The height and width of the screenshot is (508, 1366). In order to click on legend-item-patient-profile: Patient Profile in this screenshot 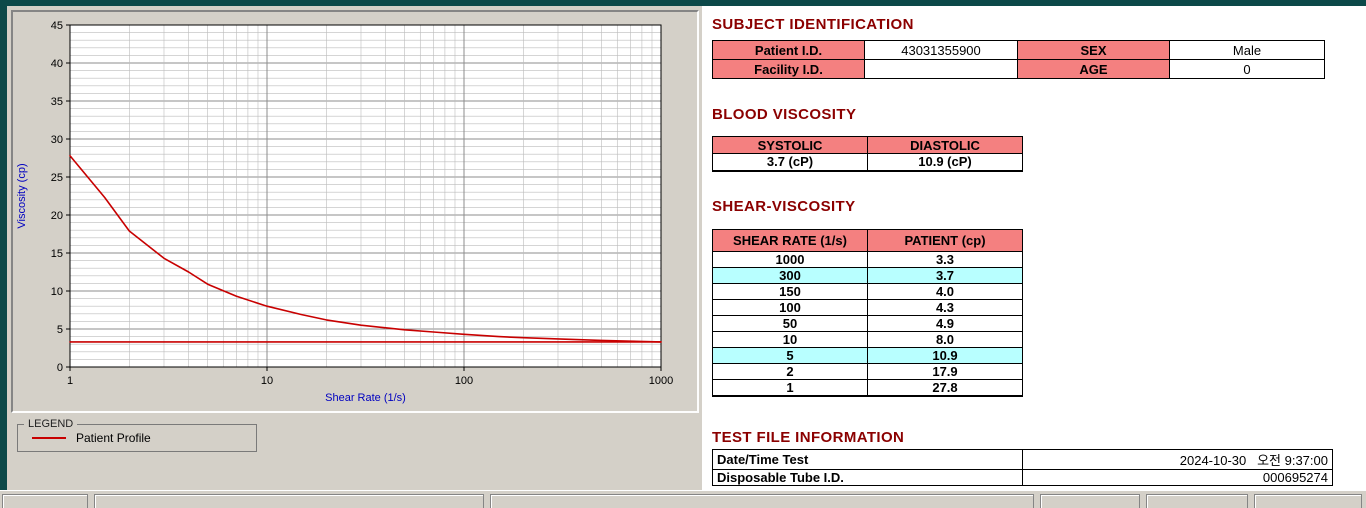, I will do `click(137, 438)`.